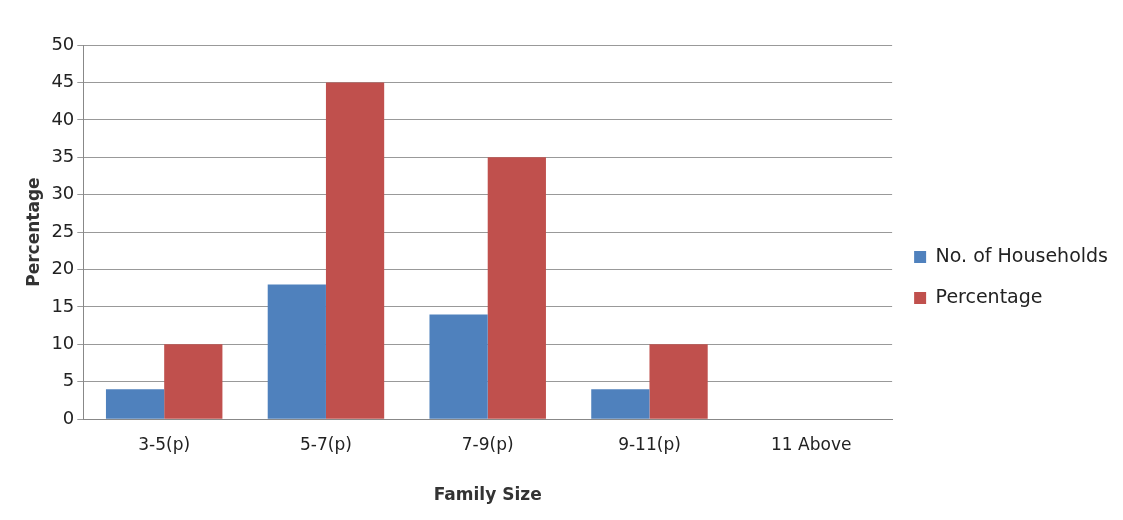 The height and width of the screenshot is (520, 1123). I want to click on y-tick-label: 5, so click(68, 380).